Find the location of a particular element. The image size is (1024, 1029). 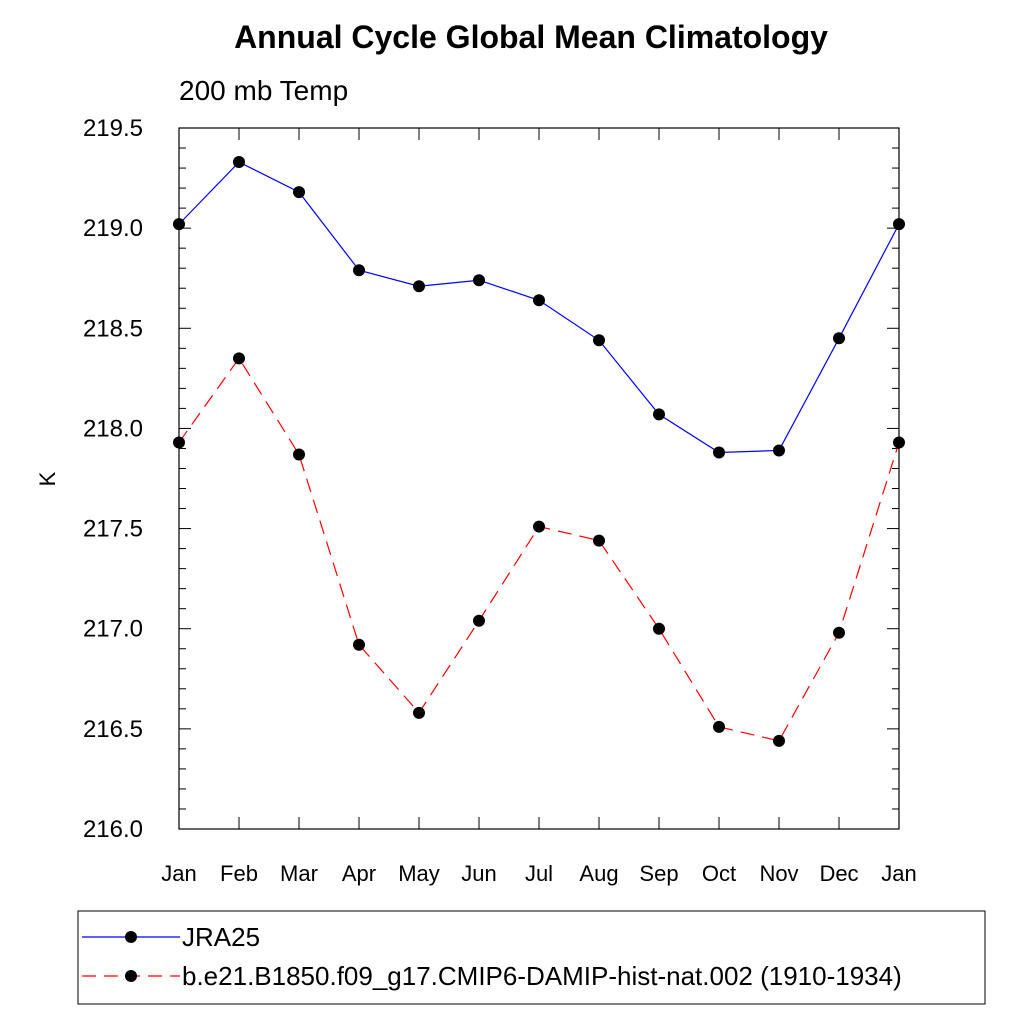

x-tick-label: Apr is located at coordinates (359, 873).